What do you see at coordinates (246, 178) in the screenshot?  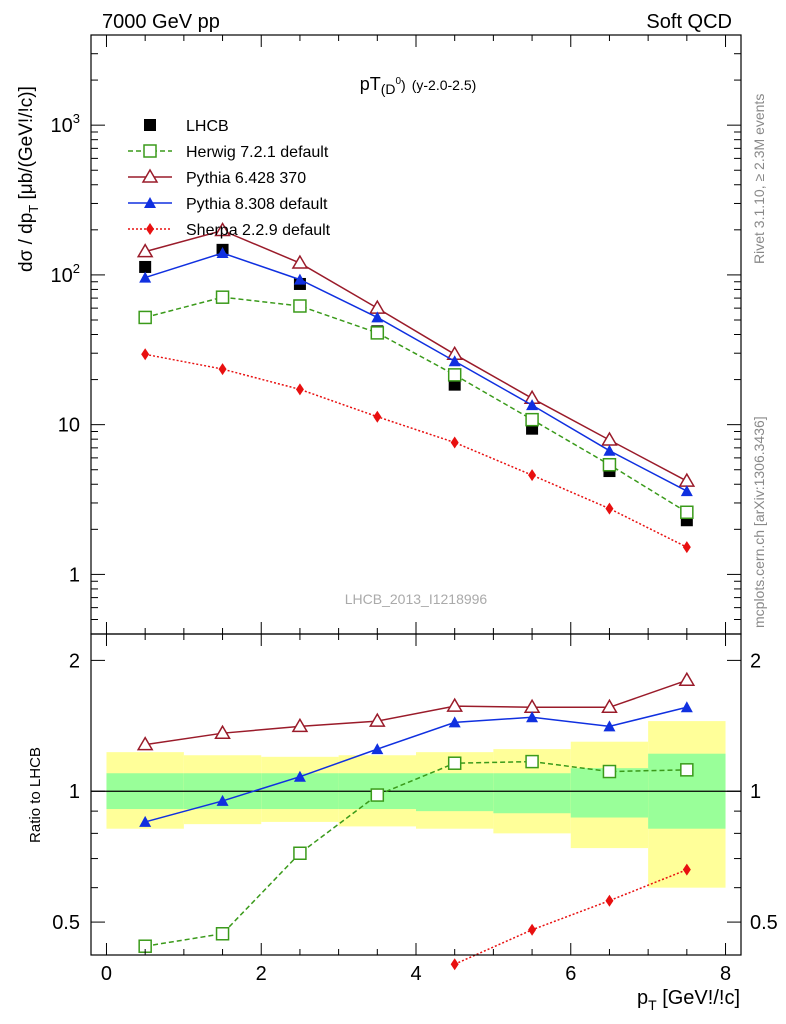 I see `legend-label: Pythia 6.428 370` at bounding box center [246, 178].